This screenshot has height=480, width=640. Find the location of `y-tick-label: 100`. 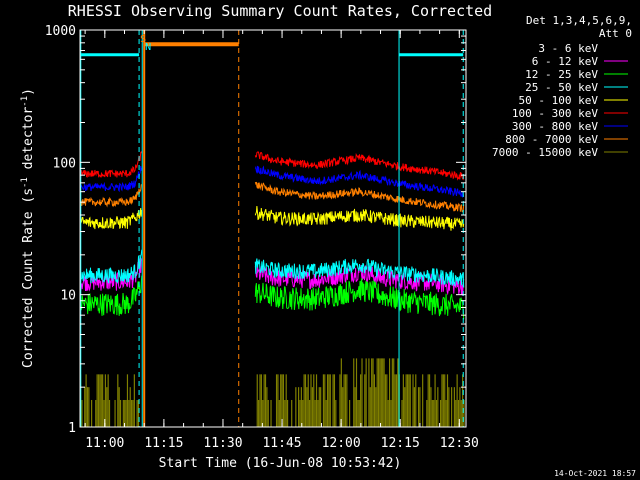

y-tick-label: 100 is located at coordinates (64, 163).